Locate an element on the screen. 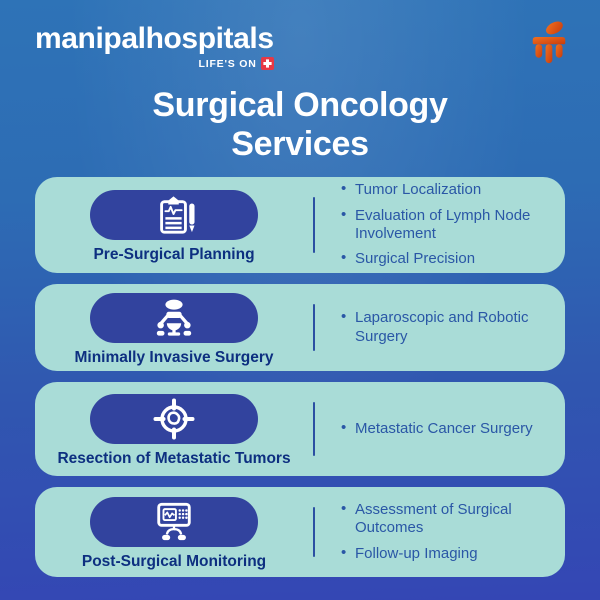  card-left: Minimally Invasive Surgery is located at coordinates (174, 327).